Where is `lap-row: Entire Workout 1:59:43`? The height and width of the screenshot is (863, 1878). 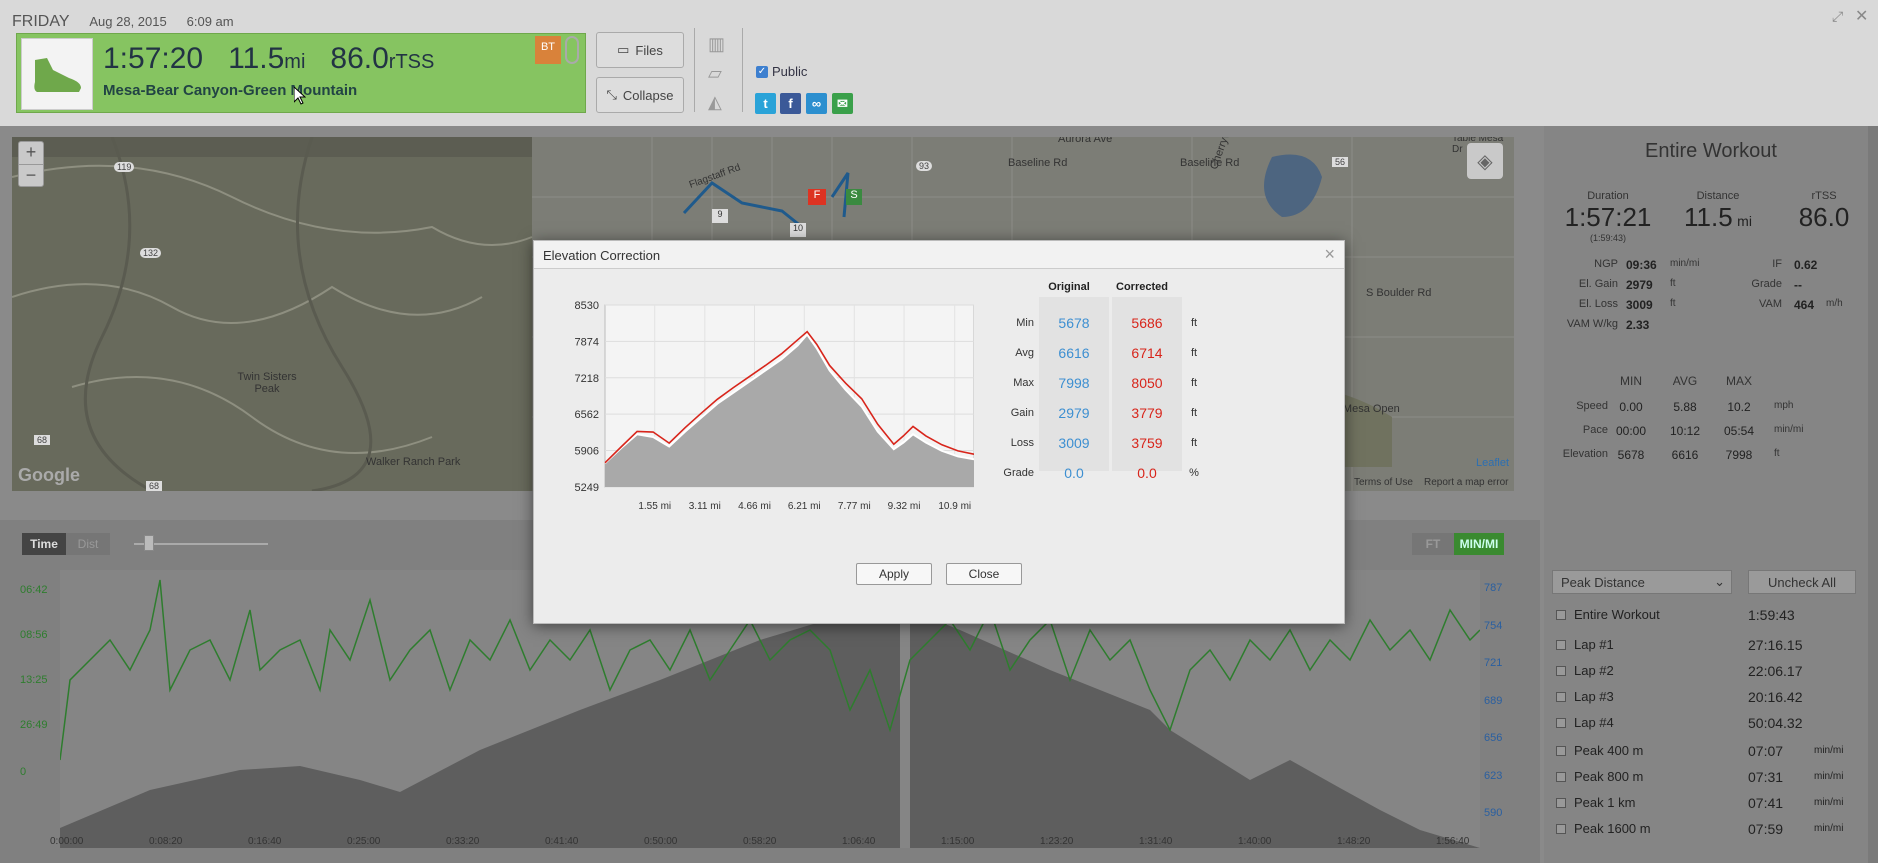 lap-row: Entire Workout 1:59:43 is located at coordinates (1712, 615).